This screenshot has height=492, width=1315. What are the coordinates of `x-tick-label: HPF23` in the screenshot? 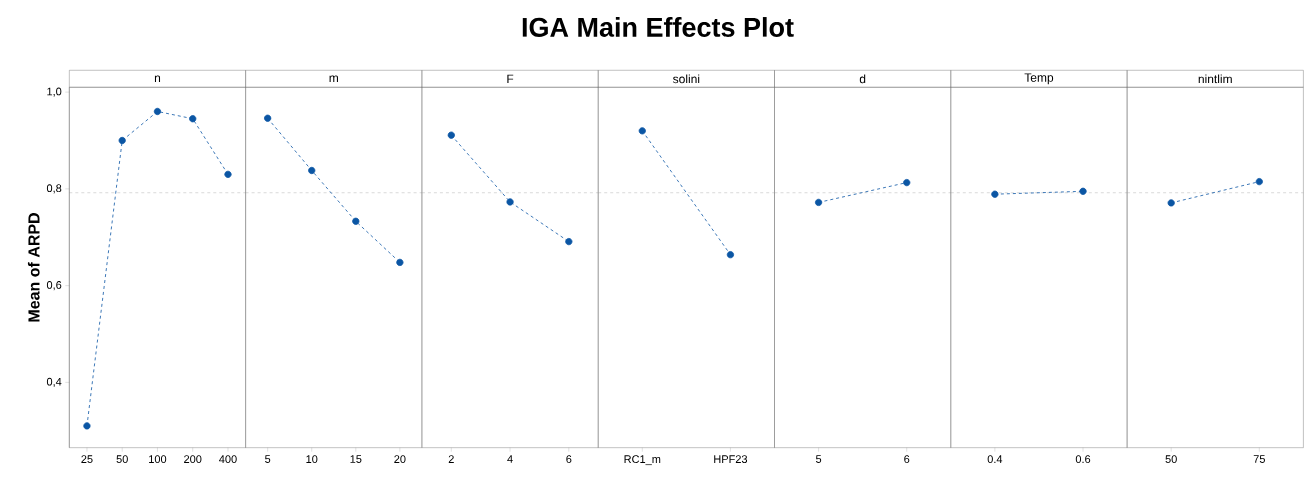 It's located at (731, 459).